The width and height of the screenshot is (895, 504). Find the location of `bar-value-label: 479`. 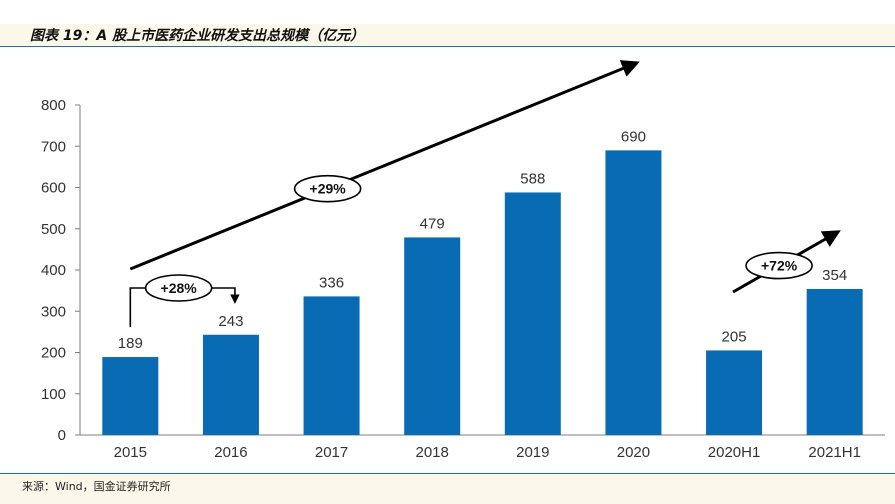

bar-value-label: 479 is located at coordinates (432, 223).